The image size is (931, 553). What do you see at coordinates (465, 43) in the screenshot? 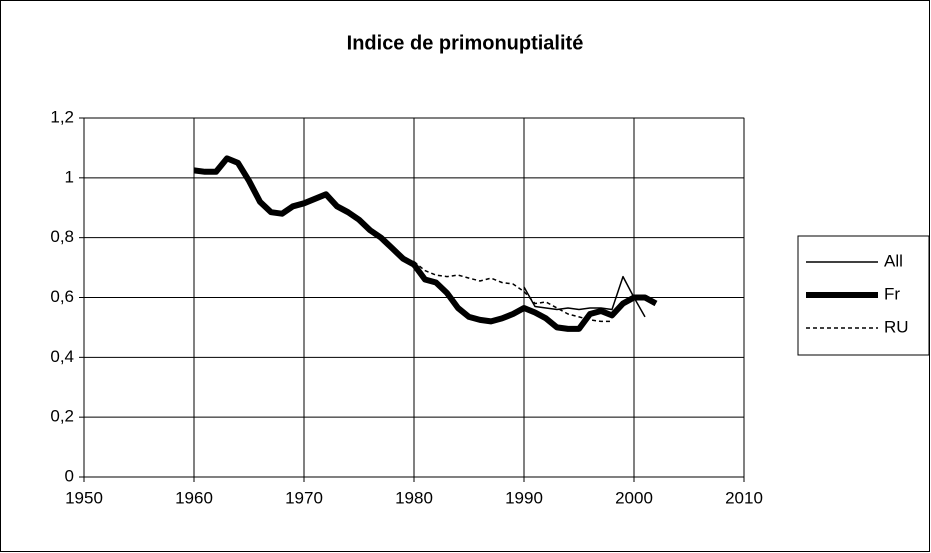
I see `chart-title: Indice de primonuptialité` at bounding box center [465, 43].